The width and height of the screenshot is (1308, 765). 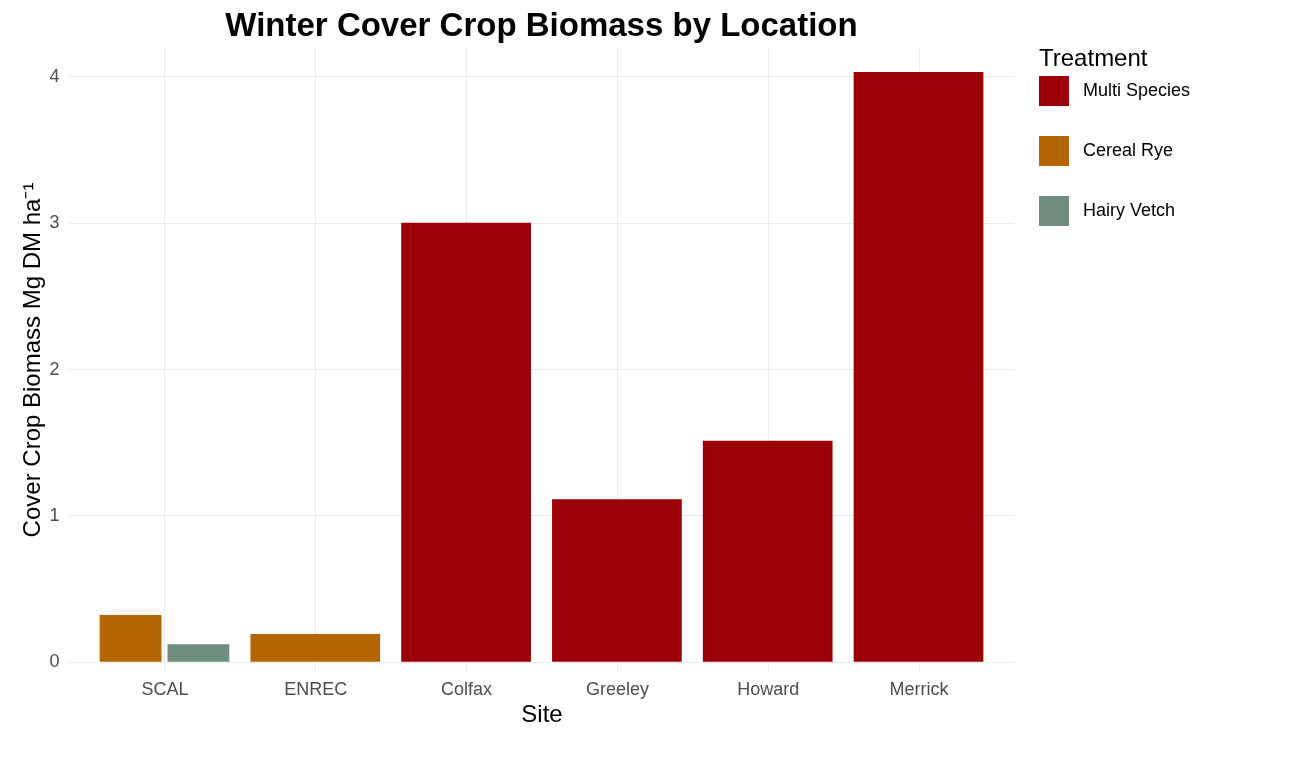 What do you see at coordinates (617, 688) in the screenshot?
I see `x-tick-label: Greeley` at bounding box center [617, 688].